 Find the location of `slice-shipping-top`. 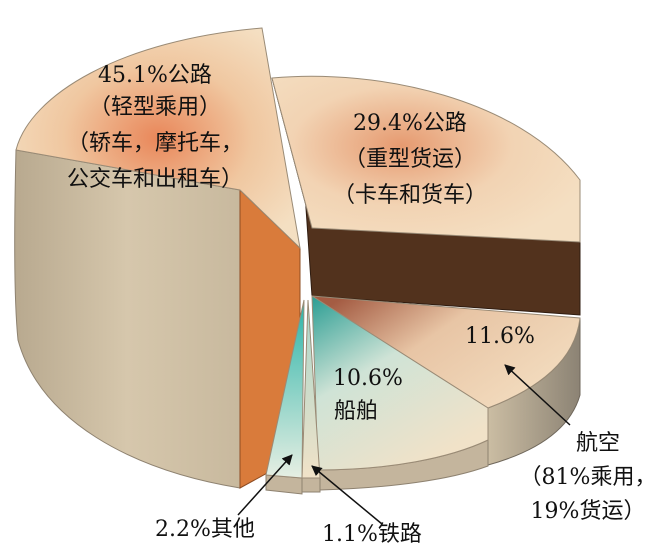

slice-shipping-top is located at coordinates (400, 383).